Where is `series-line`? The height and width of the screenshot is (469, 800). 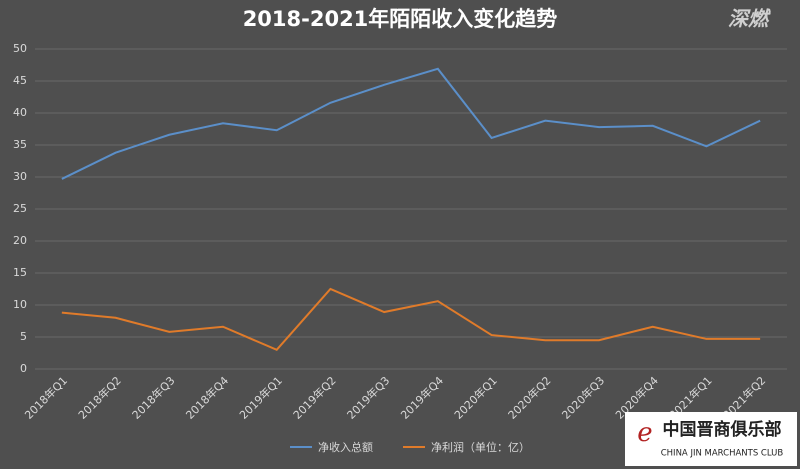
series-line is located at coordinates (411, 319).